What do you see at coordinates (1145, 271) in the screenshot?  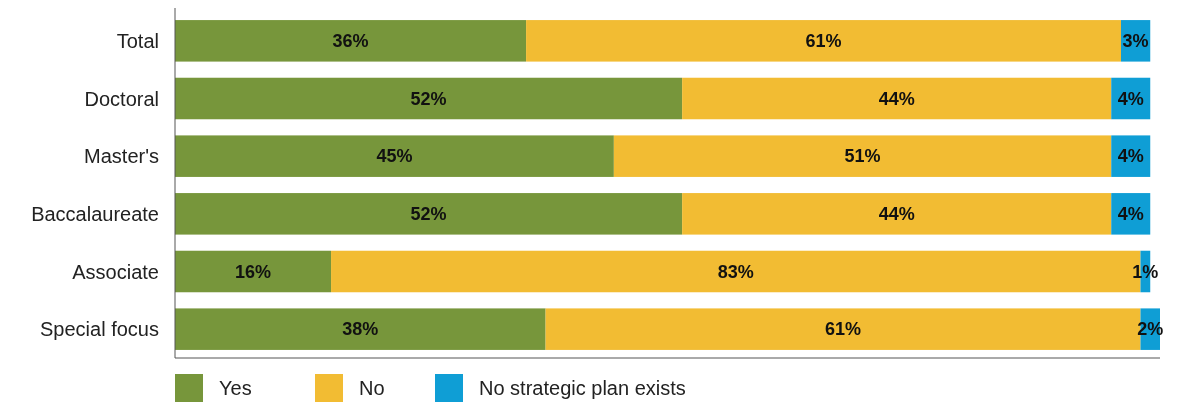 I see `data-label: 1%` at bounding box center [1145, 271].